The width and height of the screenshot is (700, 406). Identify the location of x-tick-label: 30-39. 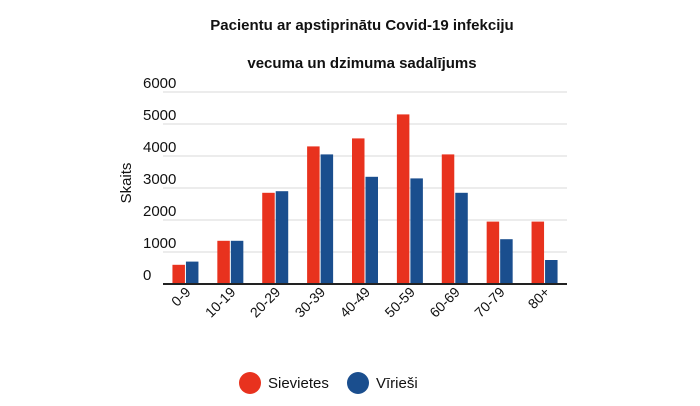
(310, 302).